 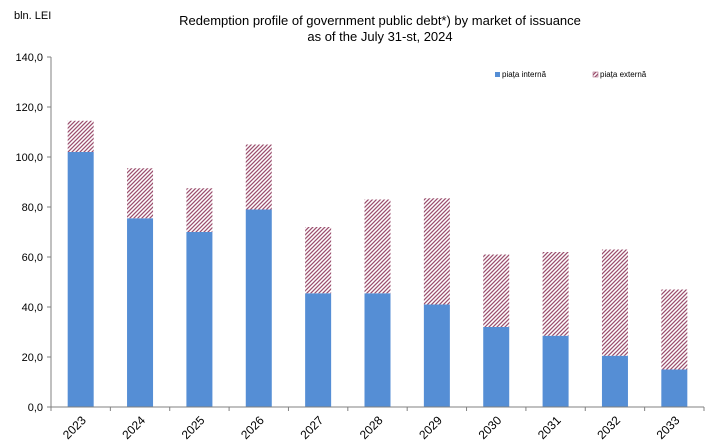 I want to click on bar-internal-2027, so click(x=318, y=350).